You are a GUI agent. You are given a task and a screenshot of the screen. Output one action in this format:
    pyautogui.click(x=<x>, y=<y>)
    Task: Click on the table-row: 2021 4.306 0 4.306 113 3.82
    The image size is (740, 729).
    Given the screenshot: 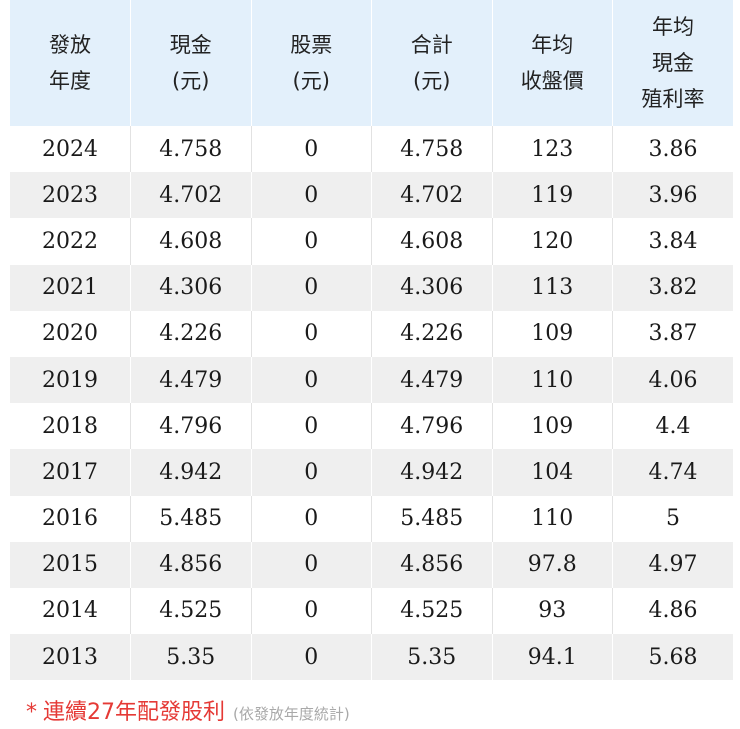 What is the action you would take?
    pyautogui.click(x=371, y=287)
    